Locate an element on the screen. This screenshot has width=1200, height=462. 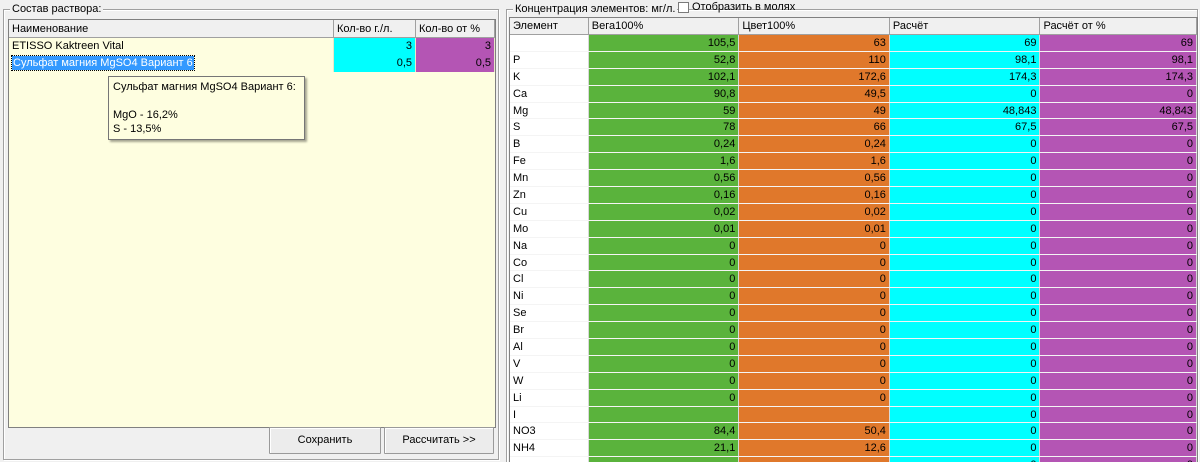
row-element: Li is located at coordinates (549, 397).